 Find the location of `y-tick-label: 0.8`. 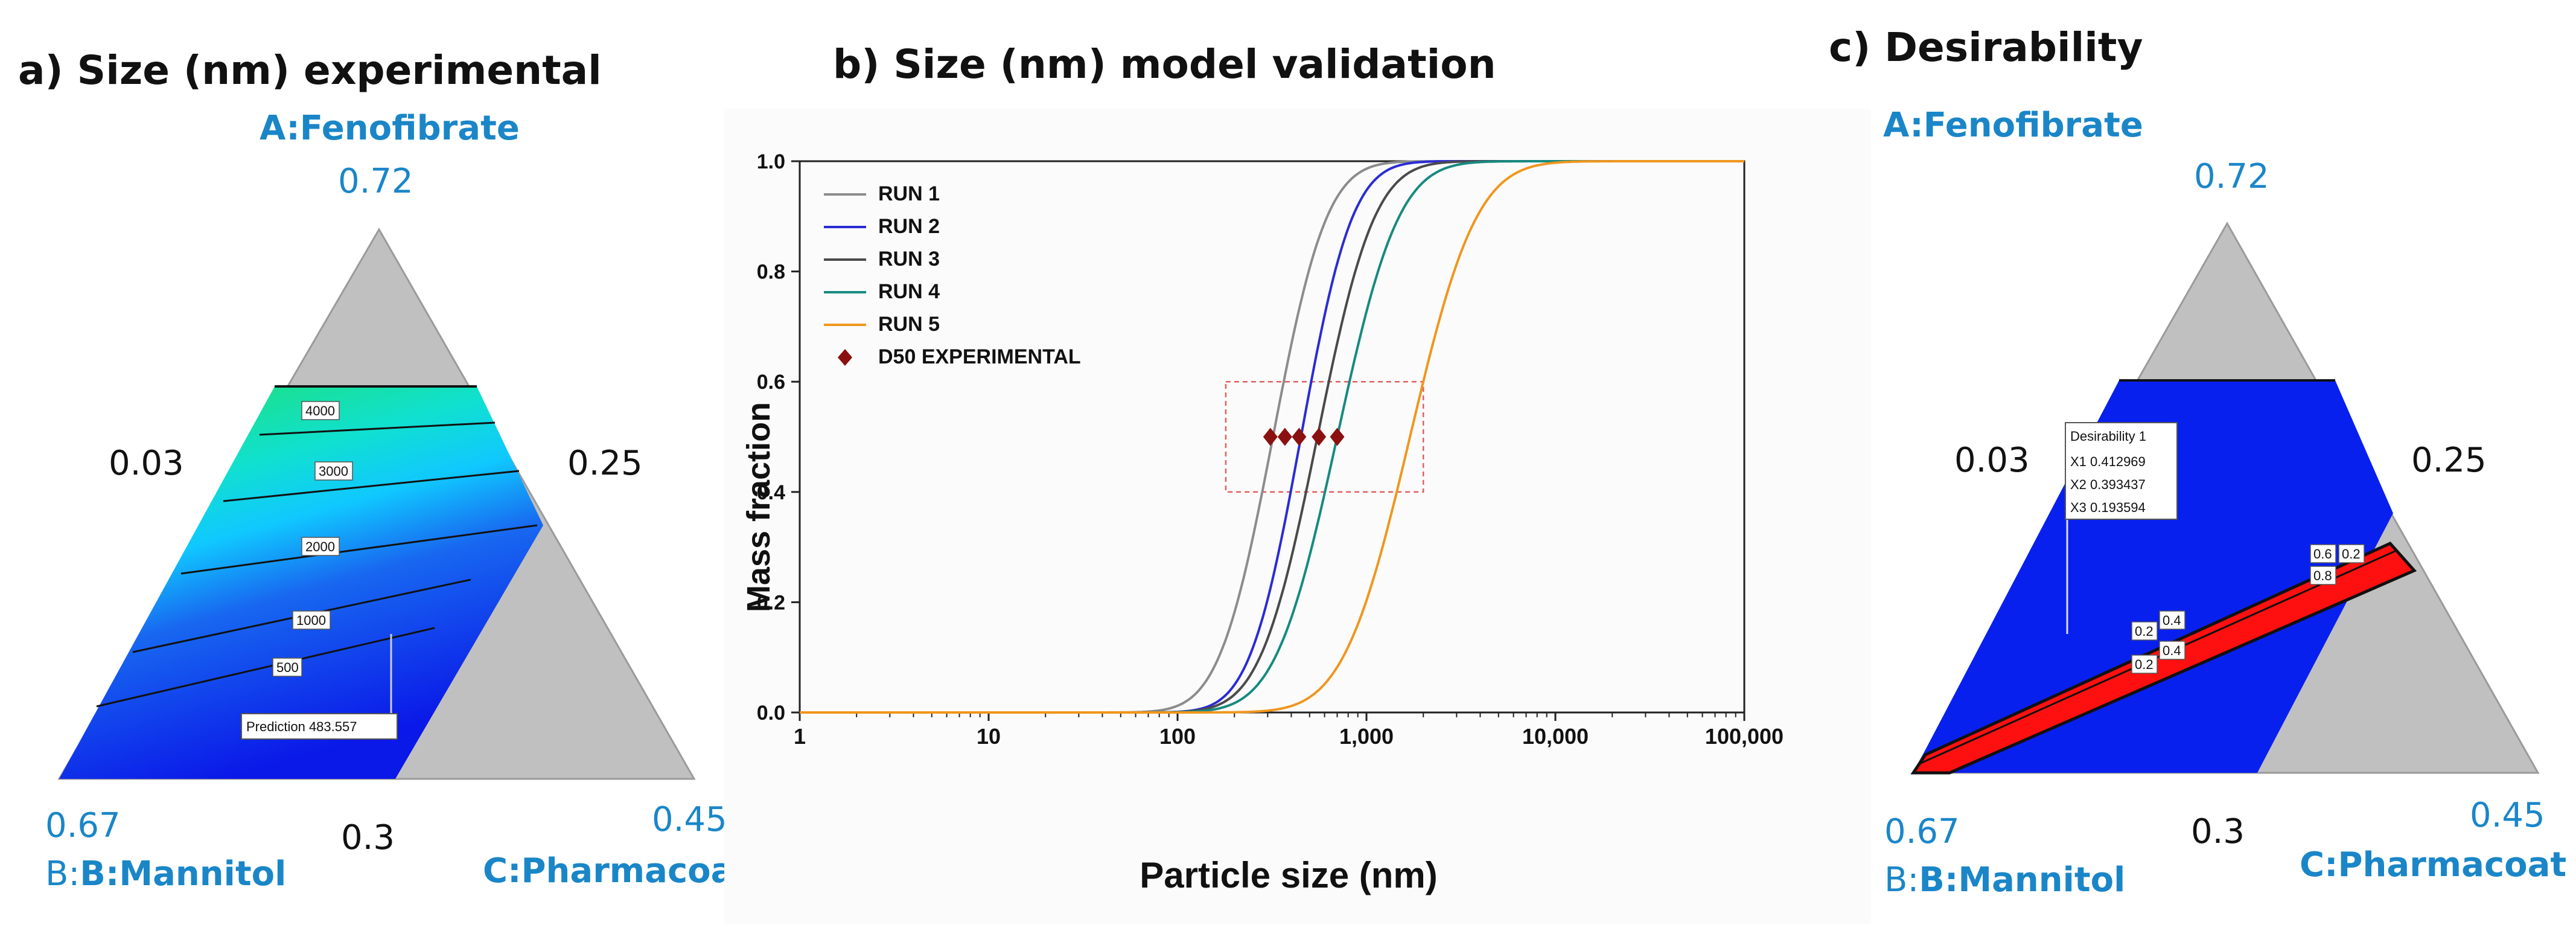

y-tick-label: 0.8 is located at coordinates (771, 272).